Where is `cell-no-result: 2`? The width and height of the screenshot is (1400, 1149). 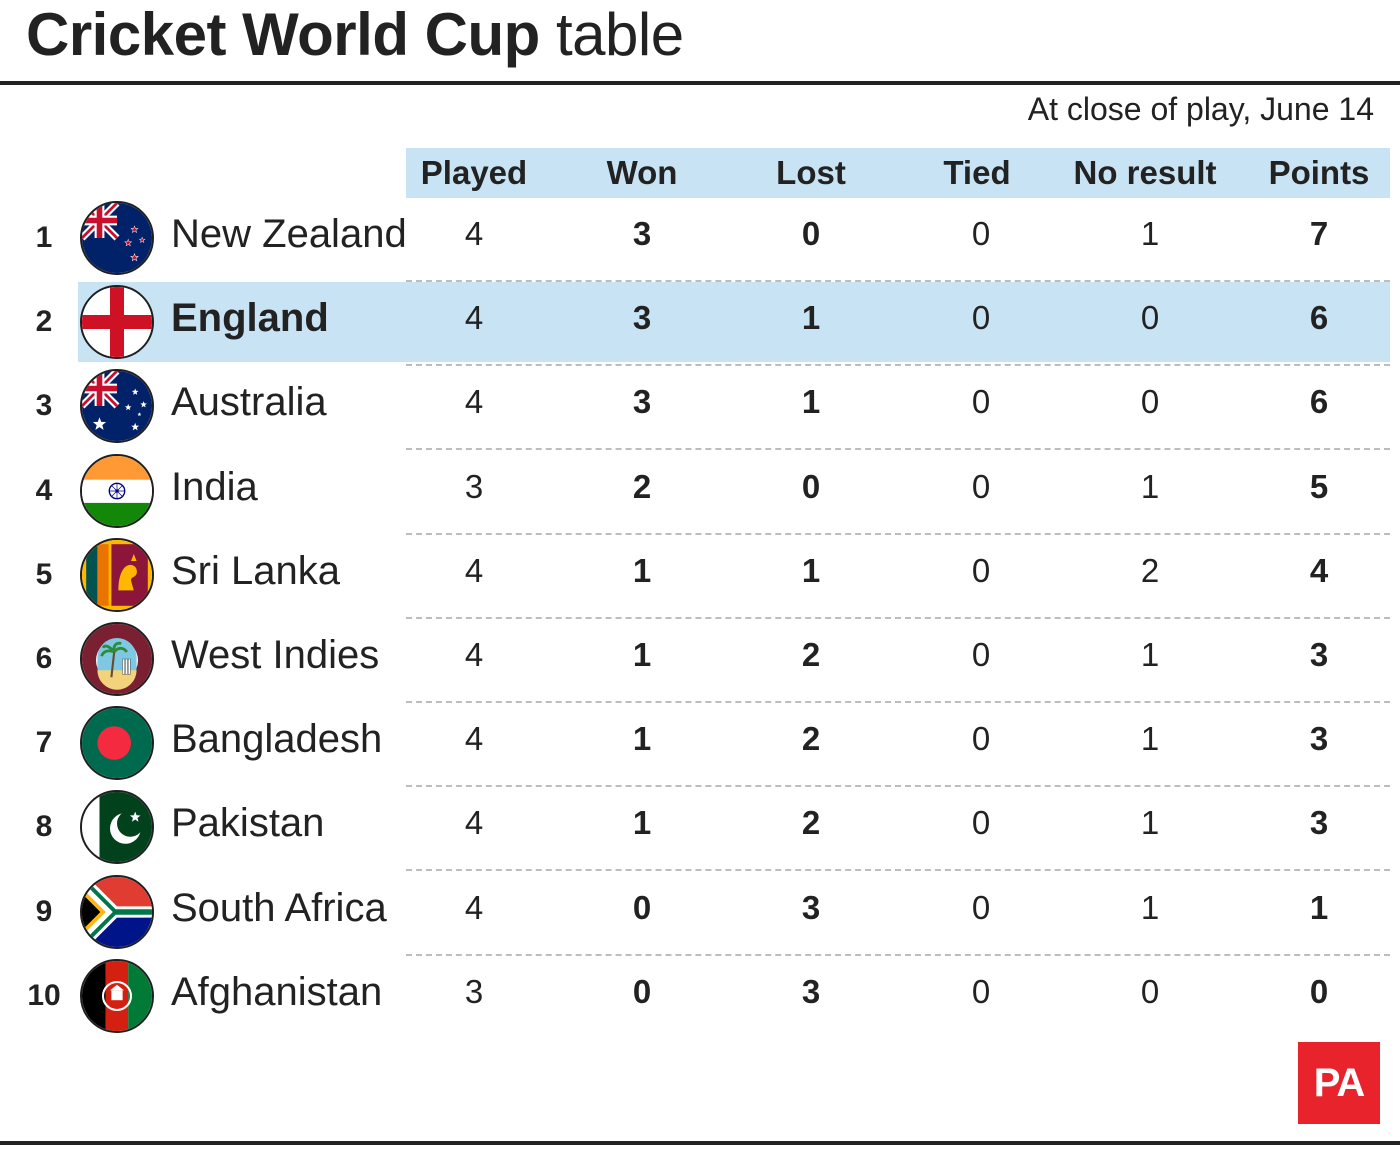 cell-no-result: 2 is located at coordinates (1150, 570).